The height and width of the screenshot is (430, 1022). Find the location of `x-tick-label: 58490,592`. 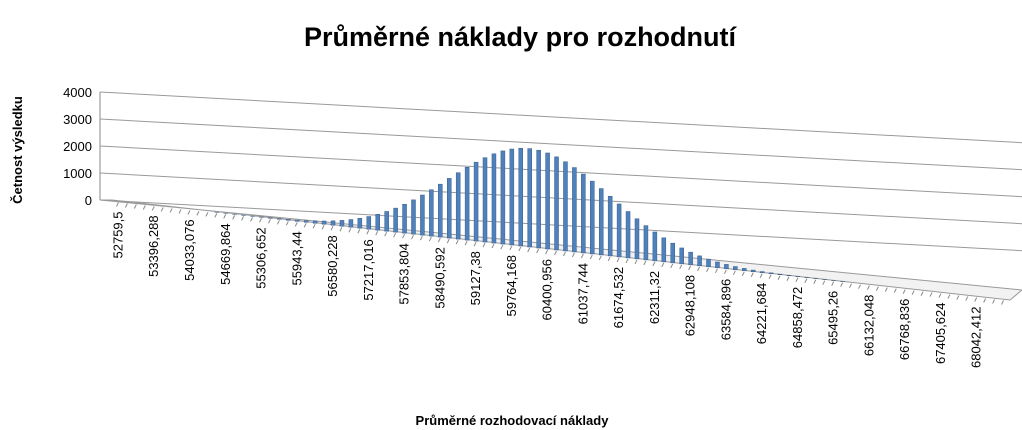

x-tick-label: 58490,592 is located at coordinates (439, 277).